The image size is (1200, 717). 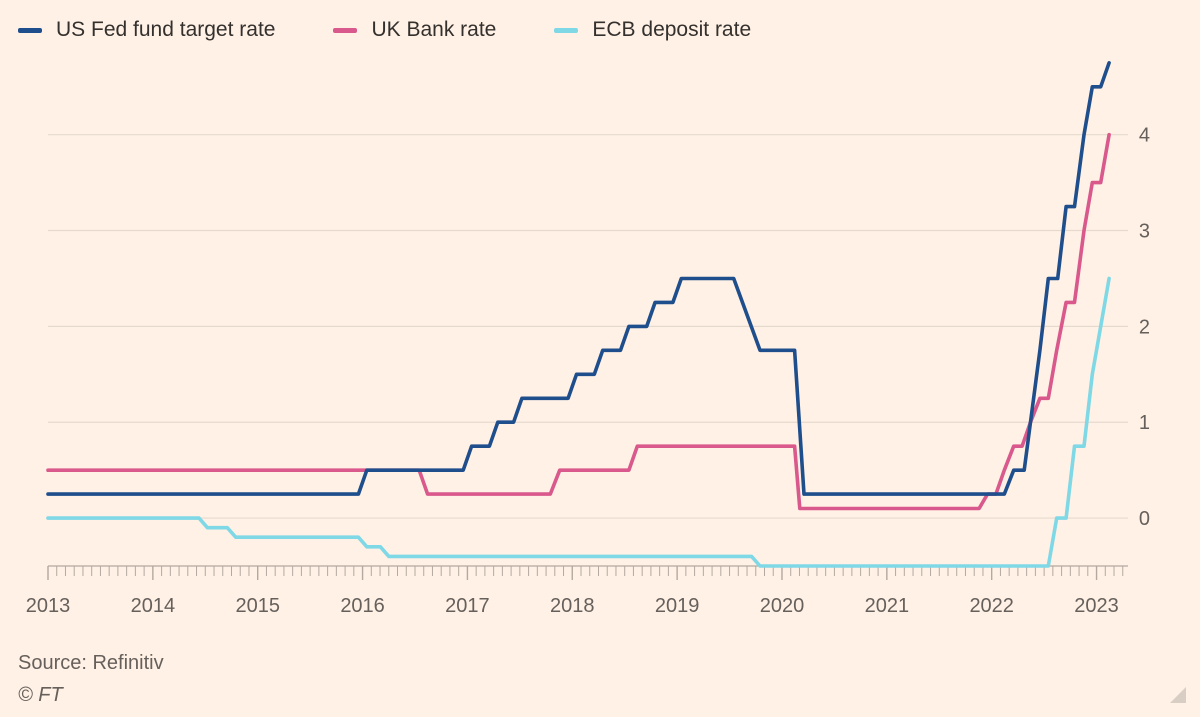 What do you see at coordinates (1178, 695) in the screenshot?
I see `resize-handle-icon` at bounding box center [1178, 695].